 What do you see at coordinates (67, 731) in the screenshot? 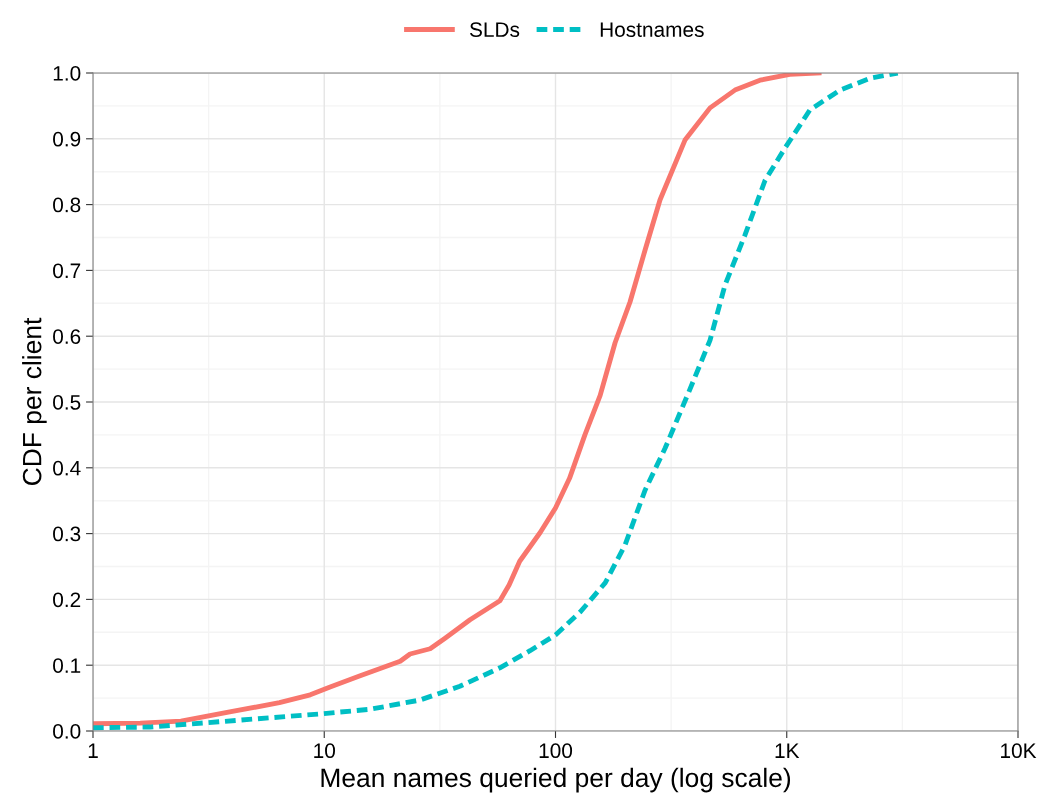
I see `y-tick-label: 0.0` at bounding box center [67, 731].